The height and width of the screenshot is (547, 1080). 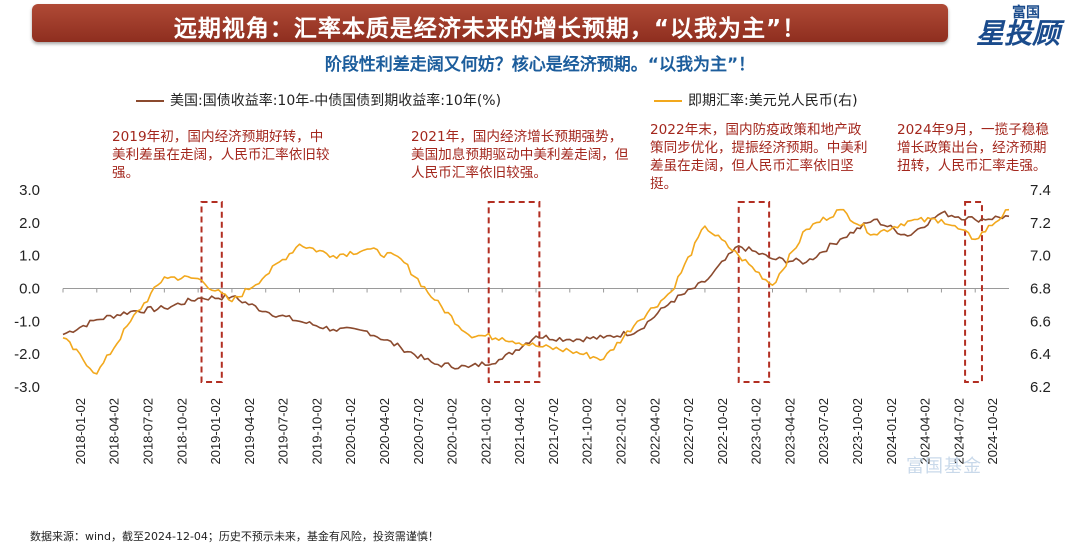 I want to click on legend-item-fx: 即期汇率:美元兑人民币(右), so click(x=756, y=100).